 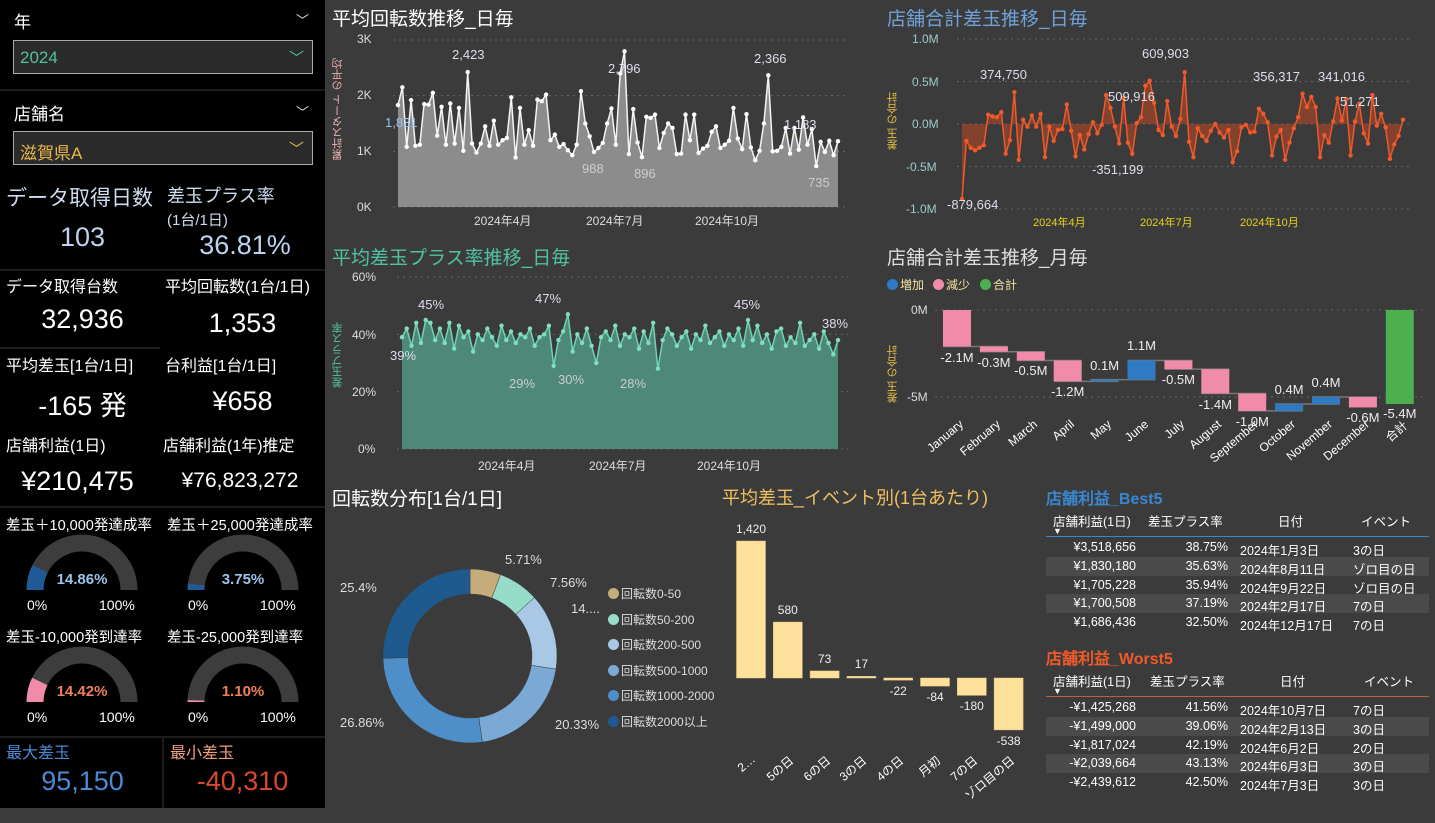 What do you see at coordinates (951, 284) in the screenshot?
I see `legend-item-decrease: 減少` at bounding box center [951, 284].